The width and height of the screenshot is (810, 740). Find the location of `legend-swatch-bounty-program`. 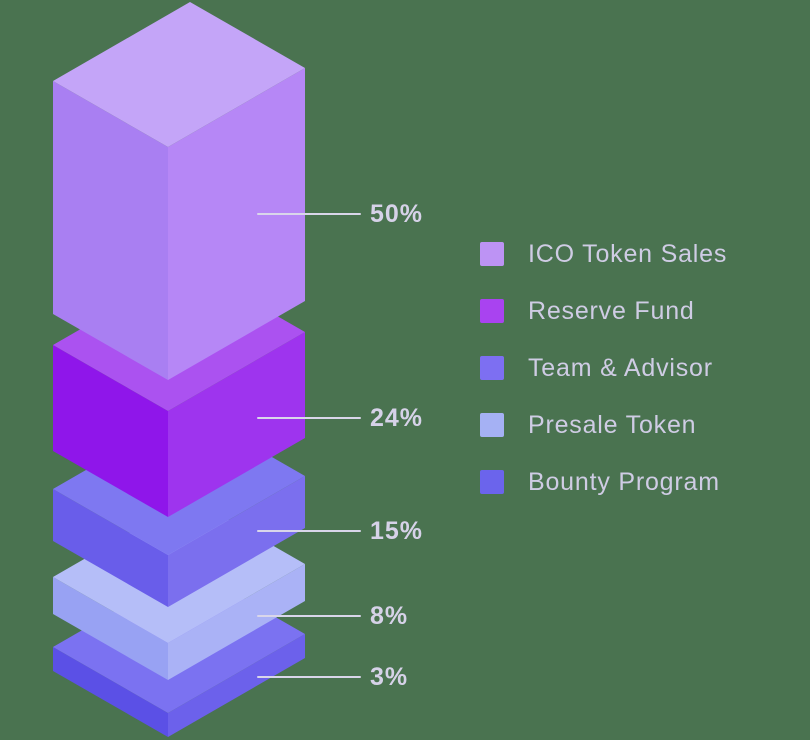

legend-swatch-bounty-program is located at coordinates (492, 482).